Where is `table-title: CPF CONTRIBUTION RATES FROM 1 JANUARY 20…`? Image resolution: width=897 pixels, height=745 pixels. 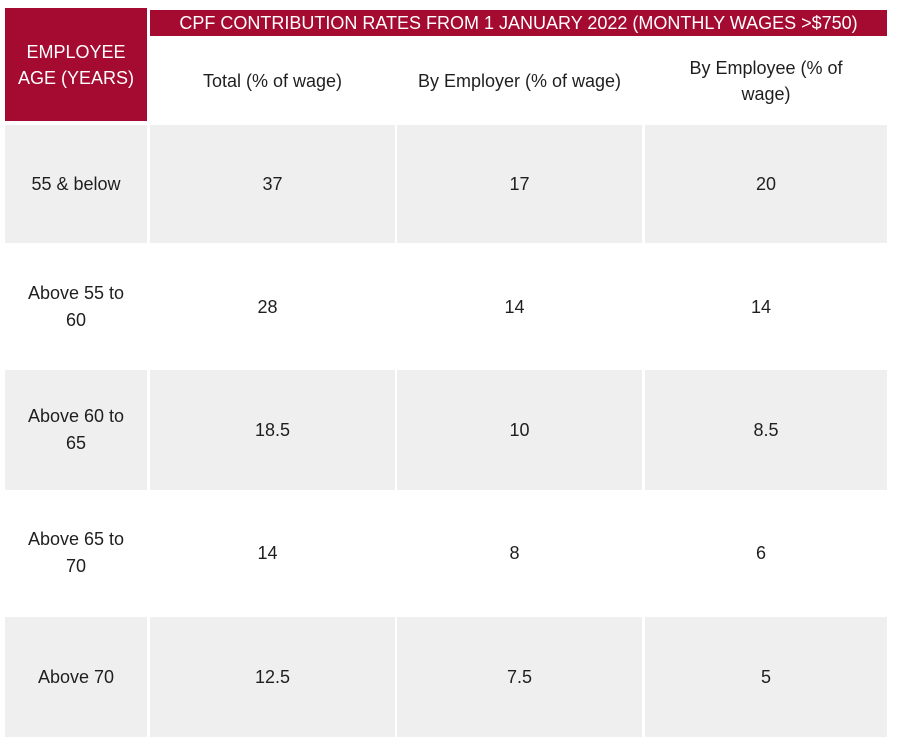 table-title: CPF CONTRIBUTION RATES FROM 1 JANUARY 20… is located at coordinates (518, 23).